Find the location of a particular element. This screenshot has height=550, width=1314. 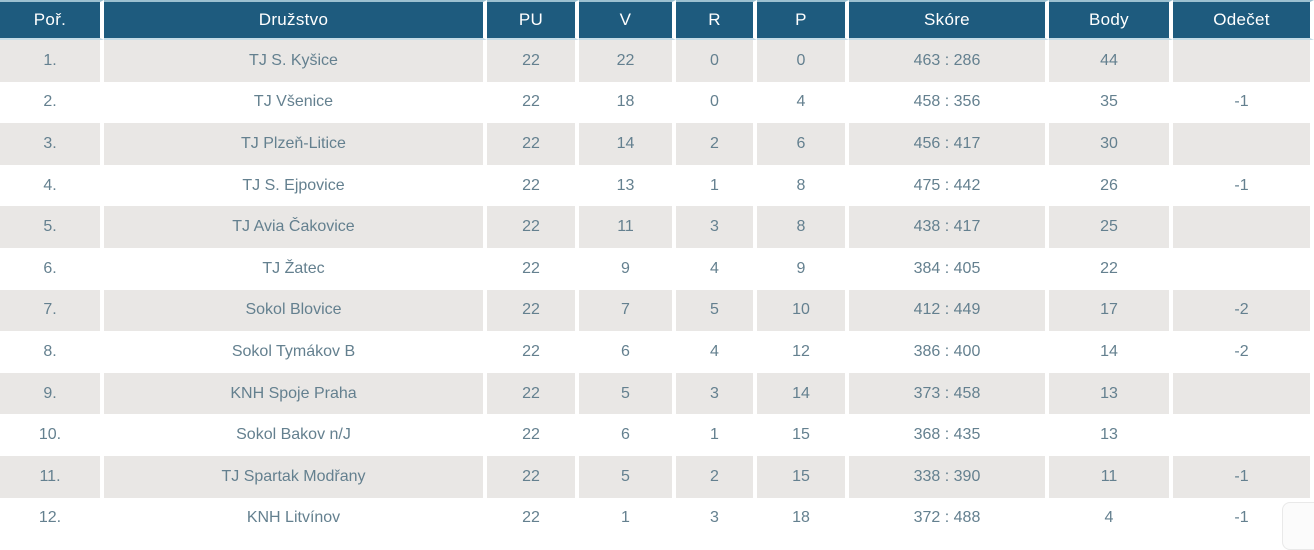

table-row: 2. TJ Všenice 22 18 0 4 458 : 356 35 -1 is located at coordinates (657, 102).